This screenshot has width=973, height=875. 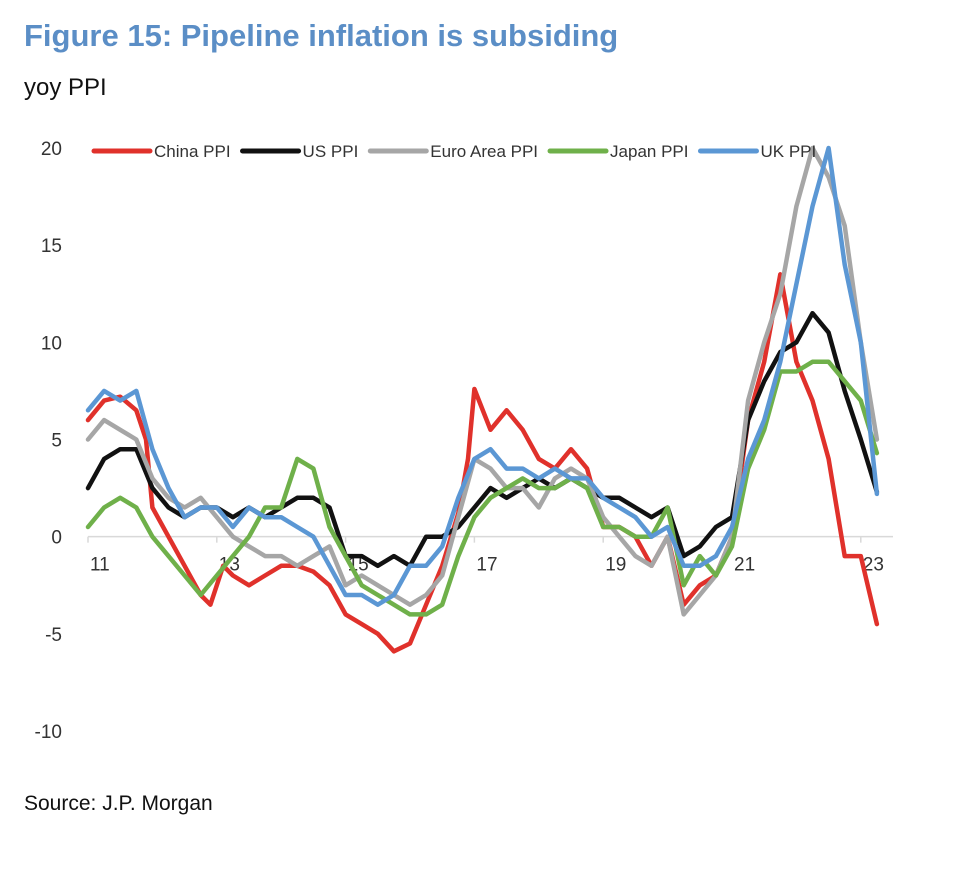 I want to click on legend-label-us-ppi: US PPI, so click(x=331, y=151).